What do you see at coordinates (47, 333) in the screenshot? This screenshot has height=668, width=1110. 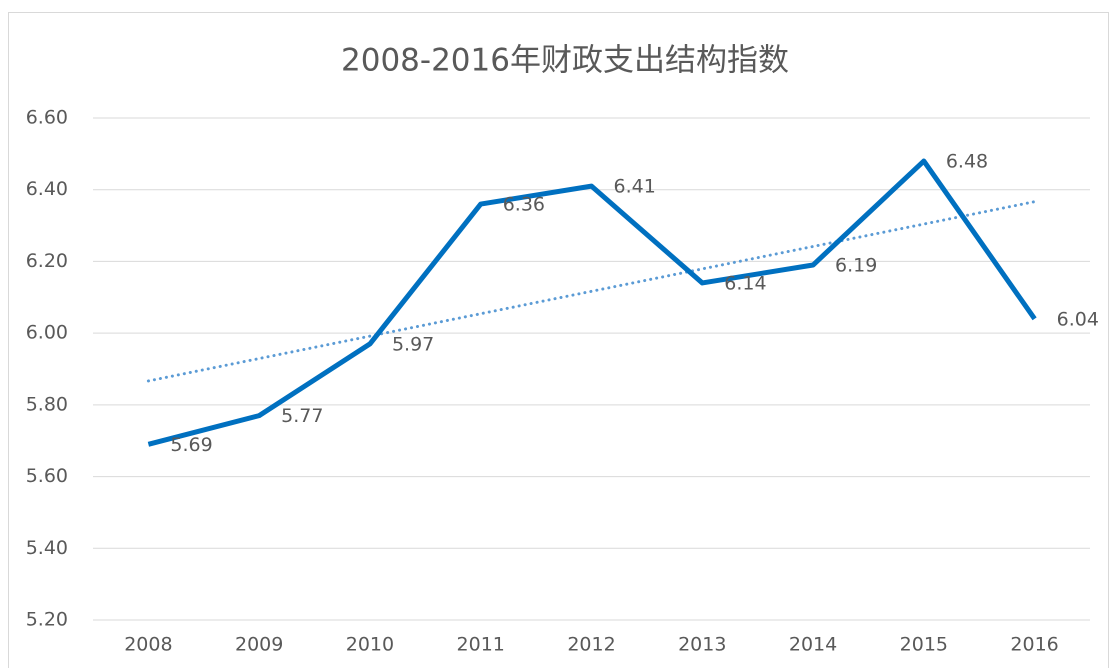 I see `y-tick-label: 6.00` at bounding box center [47, 333].